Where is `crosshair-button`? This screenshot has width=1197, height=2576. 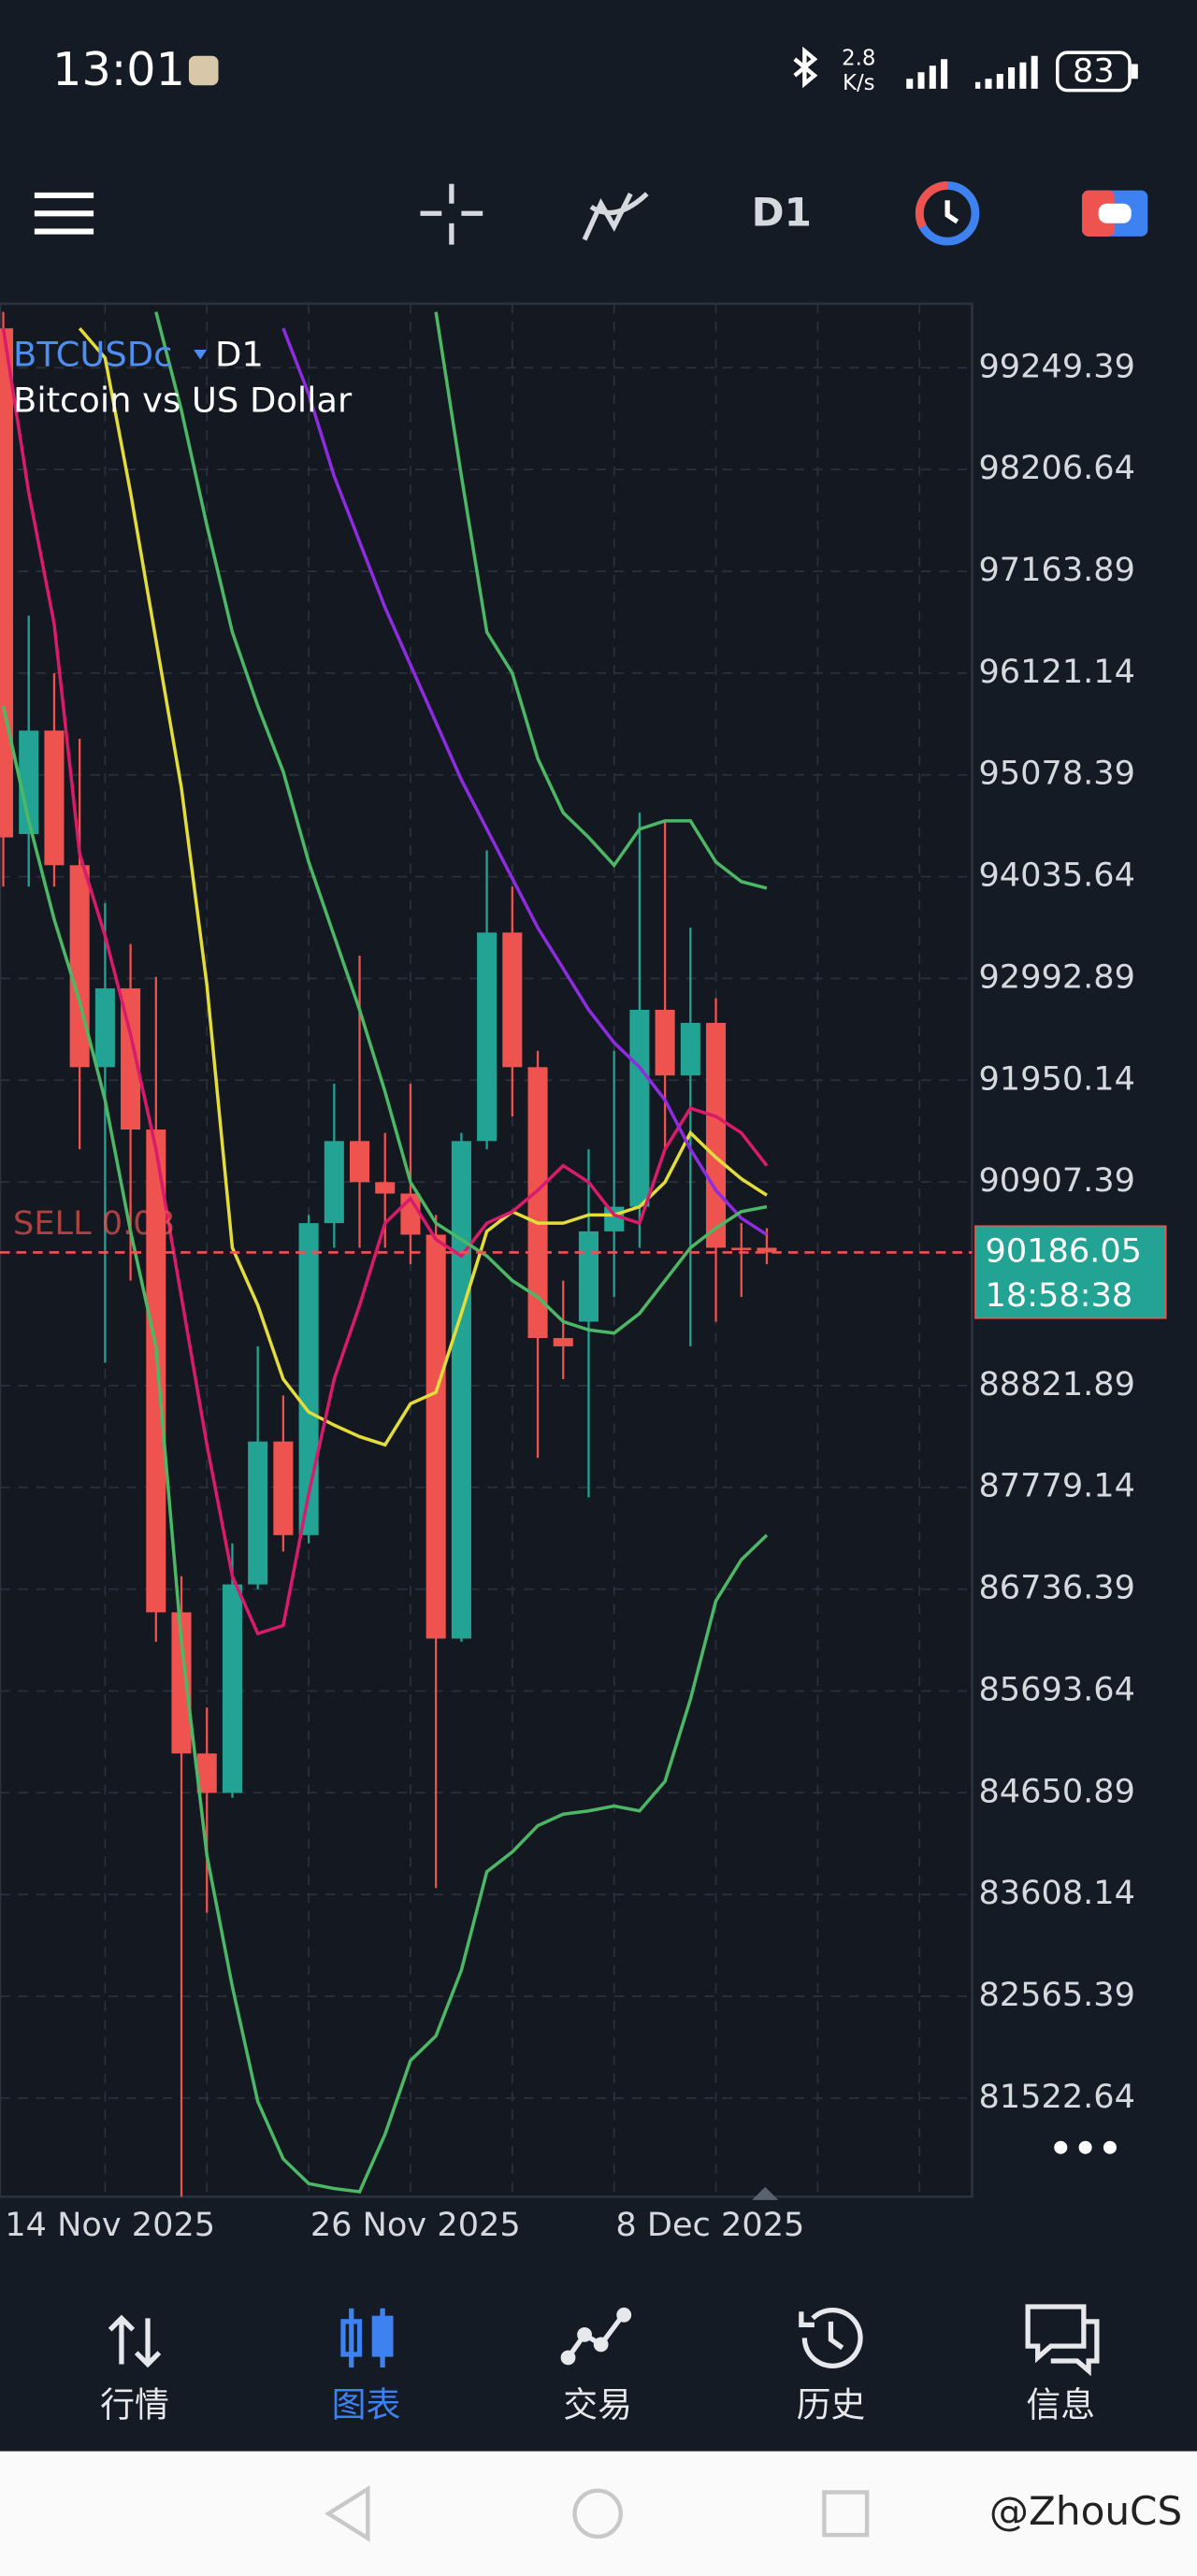
crosshair-button is located at coordinates (451, 214).